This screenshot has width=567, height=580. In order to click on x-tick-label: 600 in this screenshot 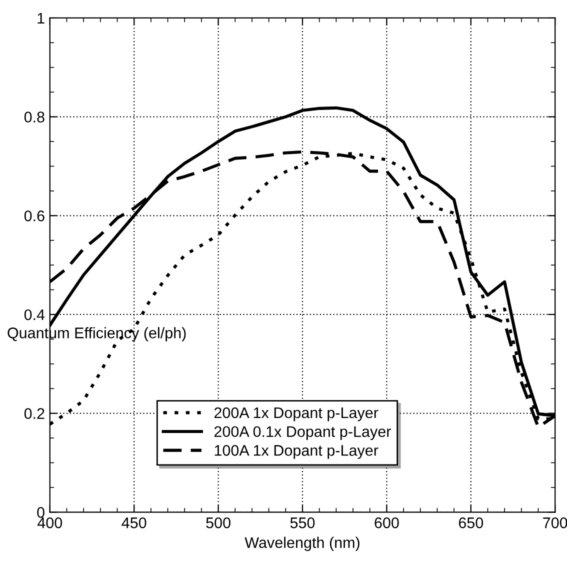, I will do `click(386, 522)`.